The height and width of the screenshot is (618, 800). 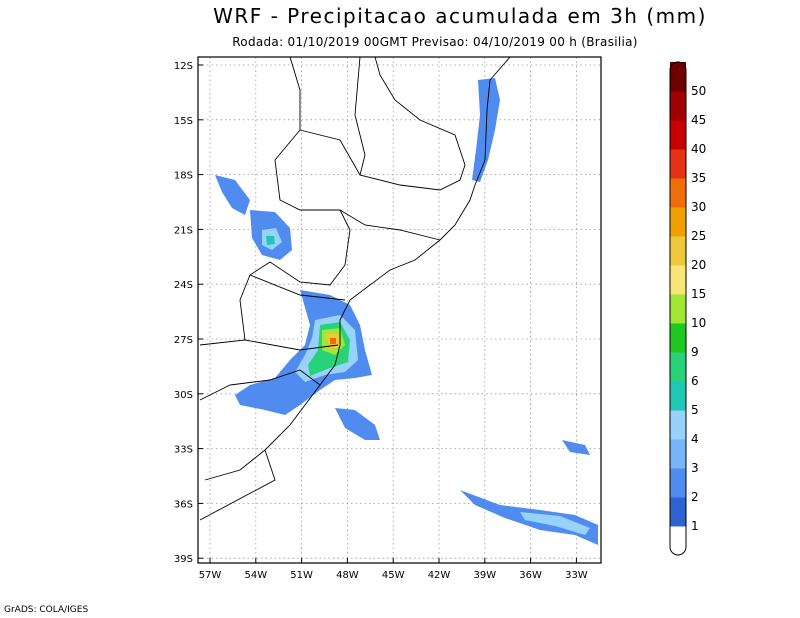 I want to click on colorbar-label: 5, so click(x=695, y=410).